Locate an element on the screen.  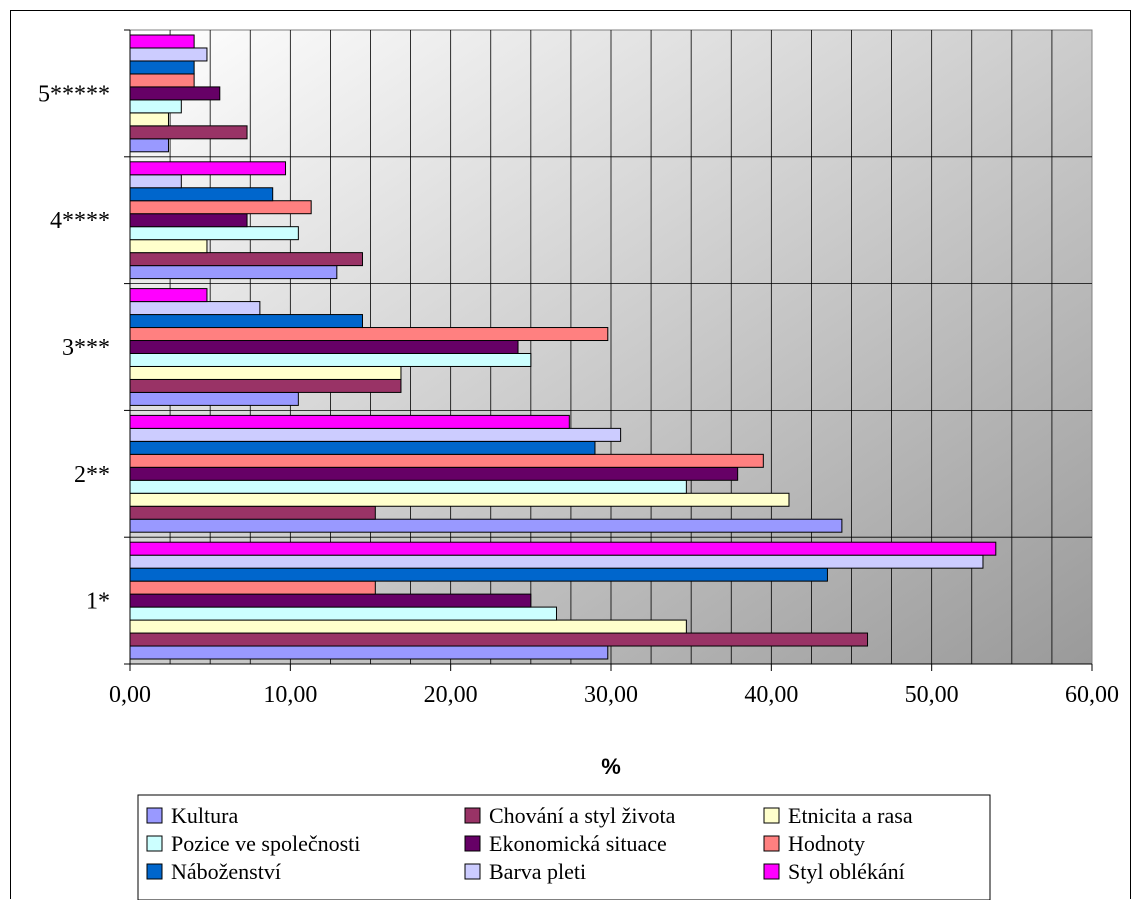
legend-label: Kultura is located at coordinates (204, 815).